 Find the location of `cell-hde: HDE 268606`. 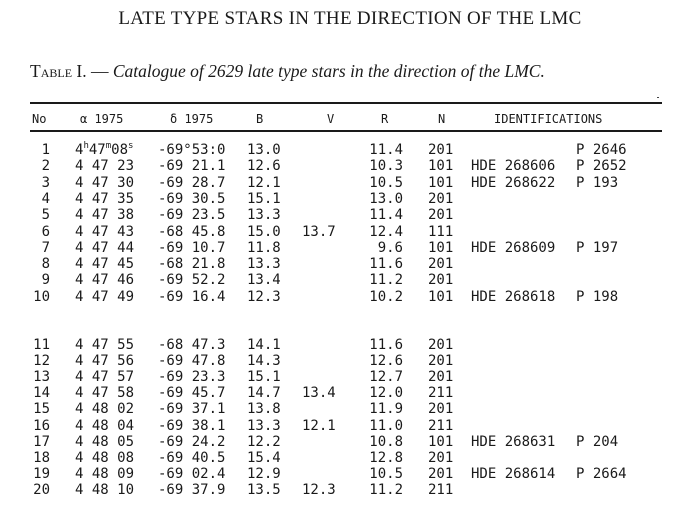

cell-hde: HDE 268606 is located at coordinates (513, 166).